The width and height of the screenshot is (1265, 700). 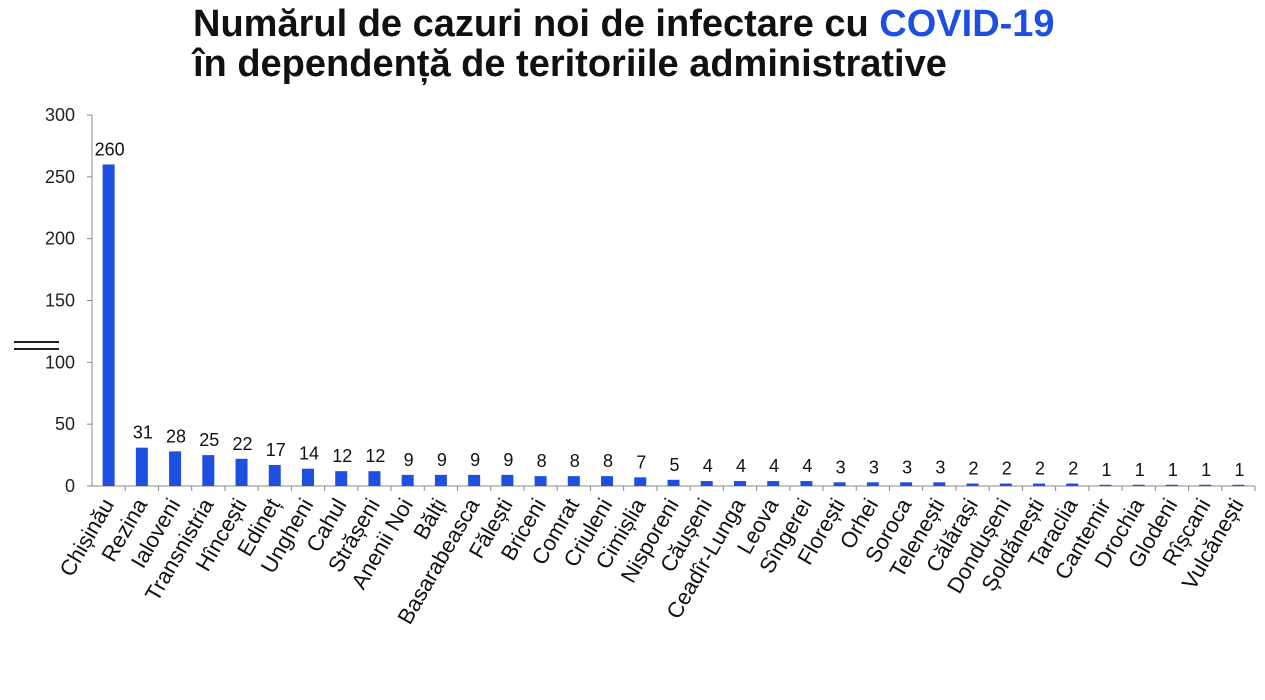 What do you see at coordinates (60, 177) in the screenshot?
I see `y-tick-label: 250` at bounding box center [60, 177].